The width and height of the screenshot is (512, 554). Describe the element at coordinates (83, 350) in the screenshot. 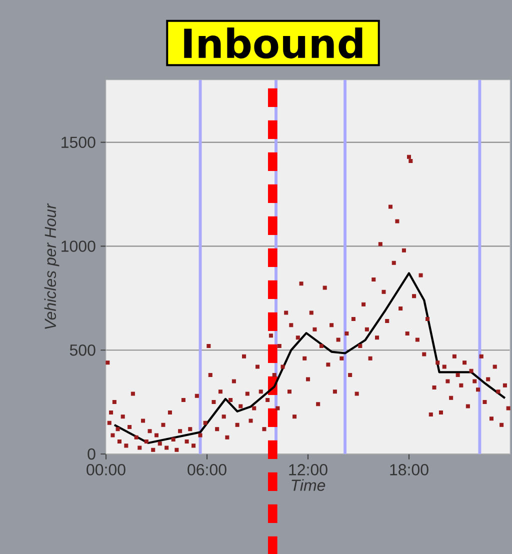

I see `y-tick-label: 500` at that location.